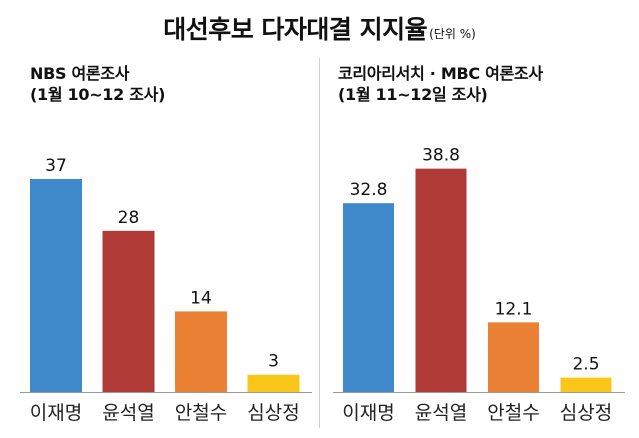 Image resolution: width=639 pixels, height=438 pixels. What do you see at coordinates (56, 166) in the screenshot?
I see `value-label: 37` at bounding box center [56, 166].